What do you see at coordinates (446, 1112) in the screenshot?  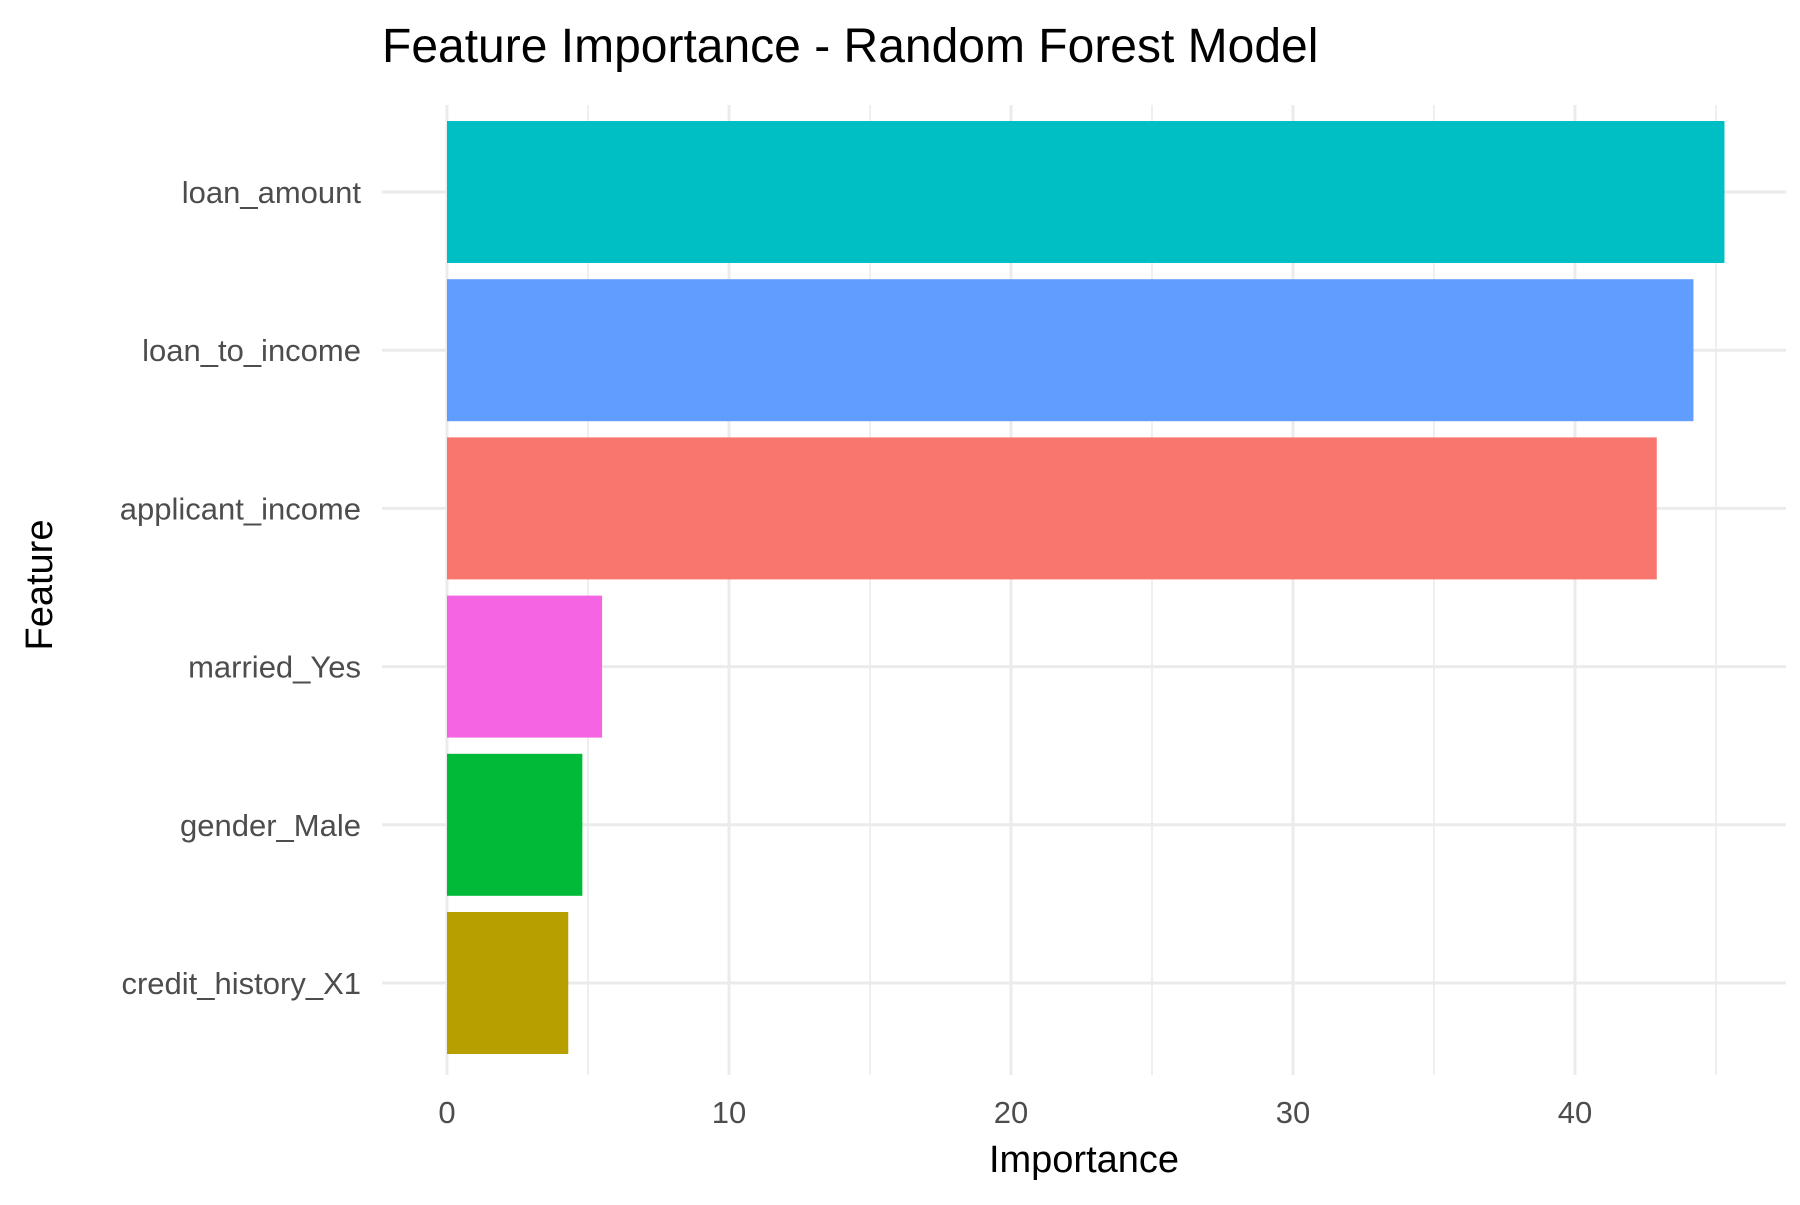 I see `x-tick-label: 0` at bounding box center [446, 1112].